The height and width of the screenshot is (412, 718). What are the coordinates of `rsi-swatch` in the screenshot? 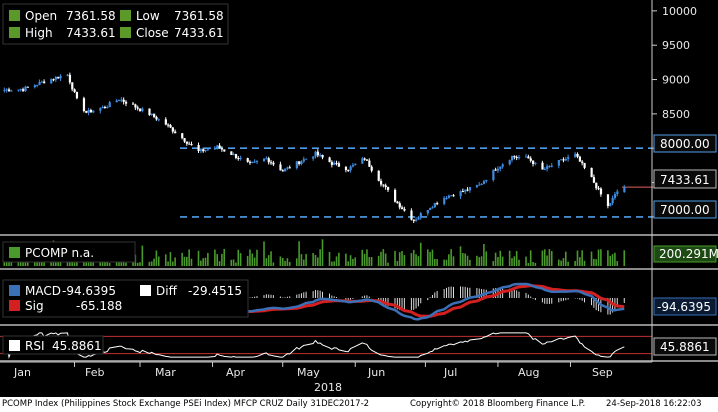 It's located at (14, 345).